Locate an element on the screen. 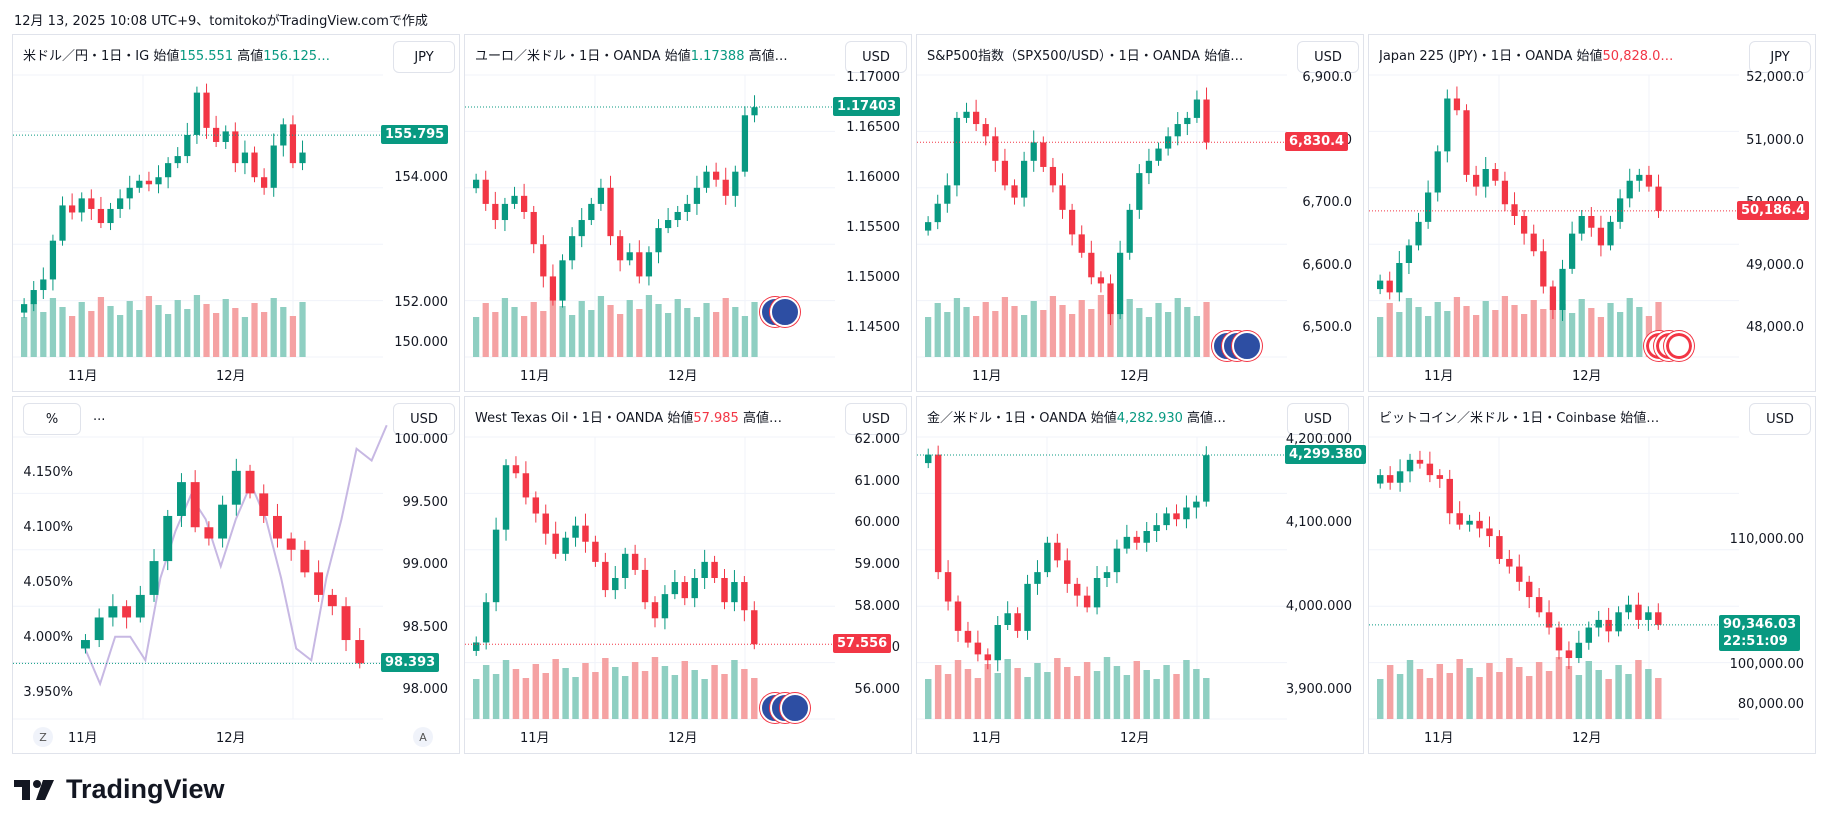 This screenshot has width=1825, height=829. a-button: A is located at coordinates (423, 737).